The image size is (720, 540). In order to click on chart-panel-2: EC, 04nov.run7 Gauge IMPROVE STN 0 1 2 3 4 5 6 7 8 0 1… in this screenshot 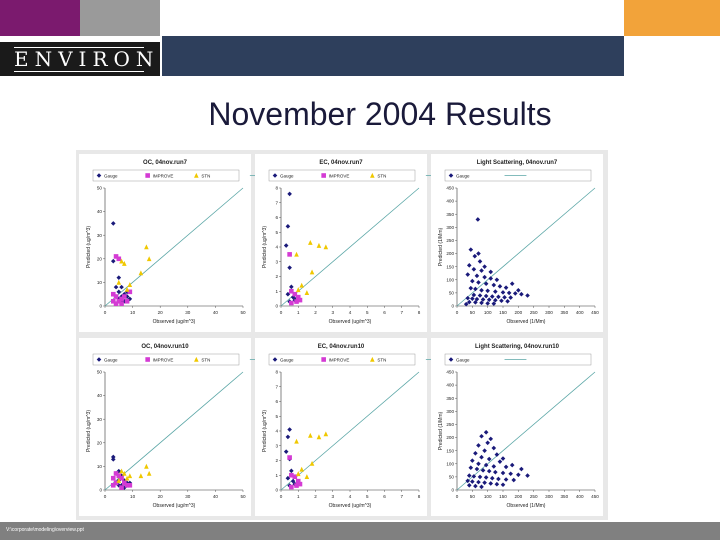, I will do `click(351, 243)`.